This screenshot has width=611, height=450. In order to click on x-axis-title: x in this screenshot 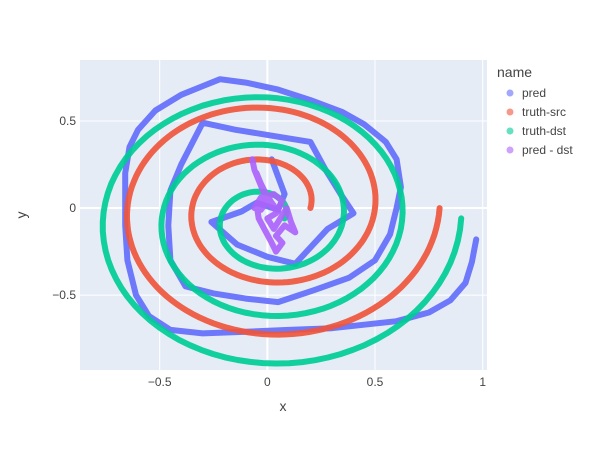, I will do `click(283, 406)`.